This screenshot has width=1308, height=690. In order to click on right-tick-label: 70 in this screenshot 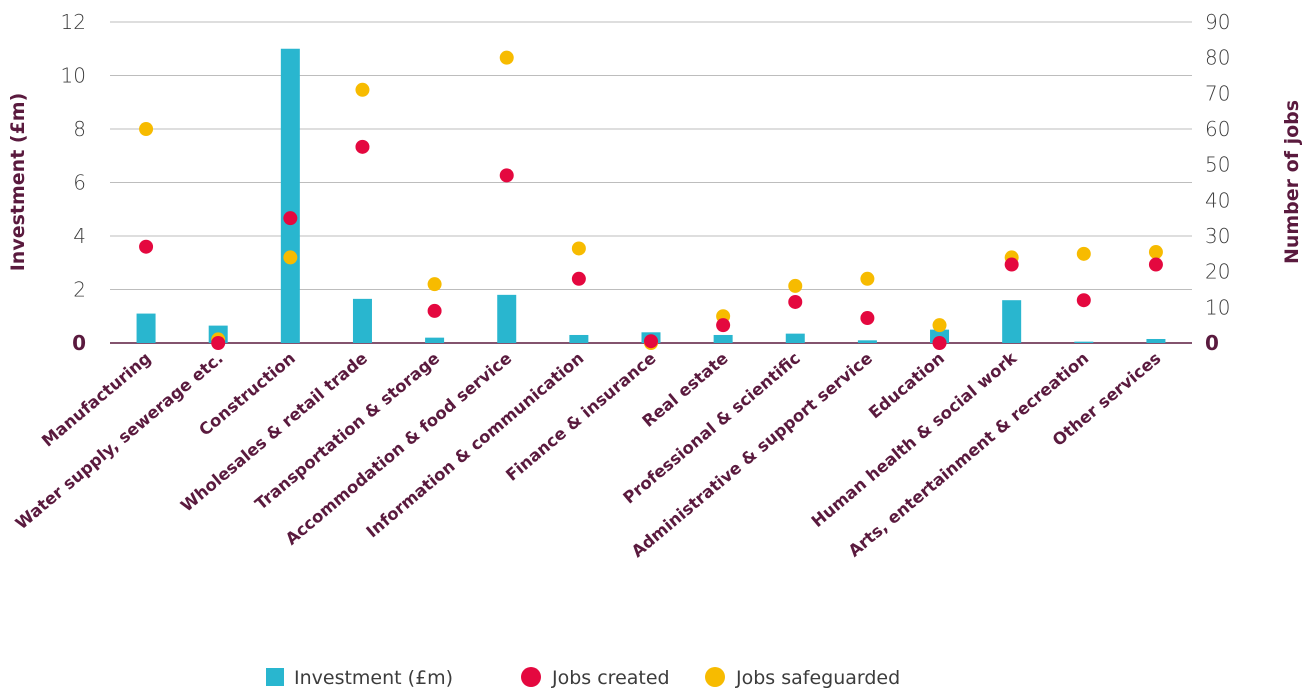, I will do `click(1217, 93)`.